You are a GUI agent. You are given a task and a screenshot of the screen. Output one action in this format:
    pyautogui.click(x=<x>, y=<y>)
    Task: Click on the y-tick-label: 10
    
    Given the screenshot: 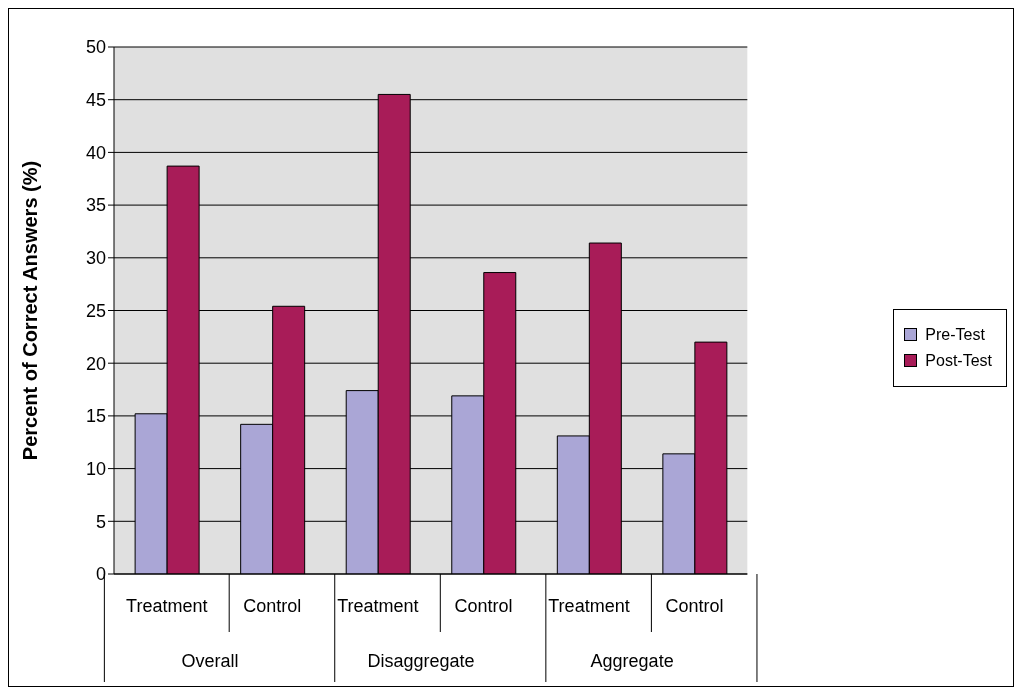 What is the action you would take?
    pyautogui.click(x=95, y=468)
    